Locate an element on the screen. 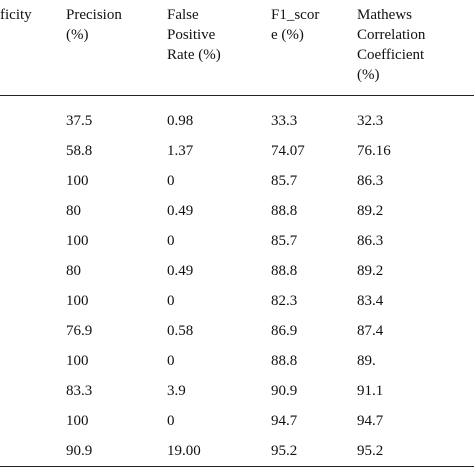 The width and height of the screenshot is (474, 474). cell-mcc: 94.7 is located at coordinates (370, 421).